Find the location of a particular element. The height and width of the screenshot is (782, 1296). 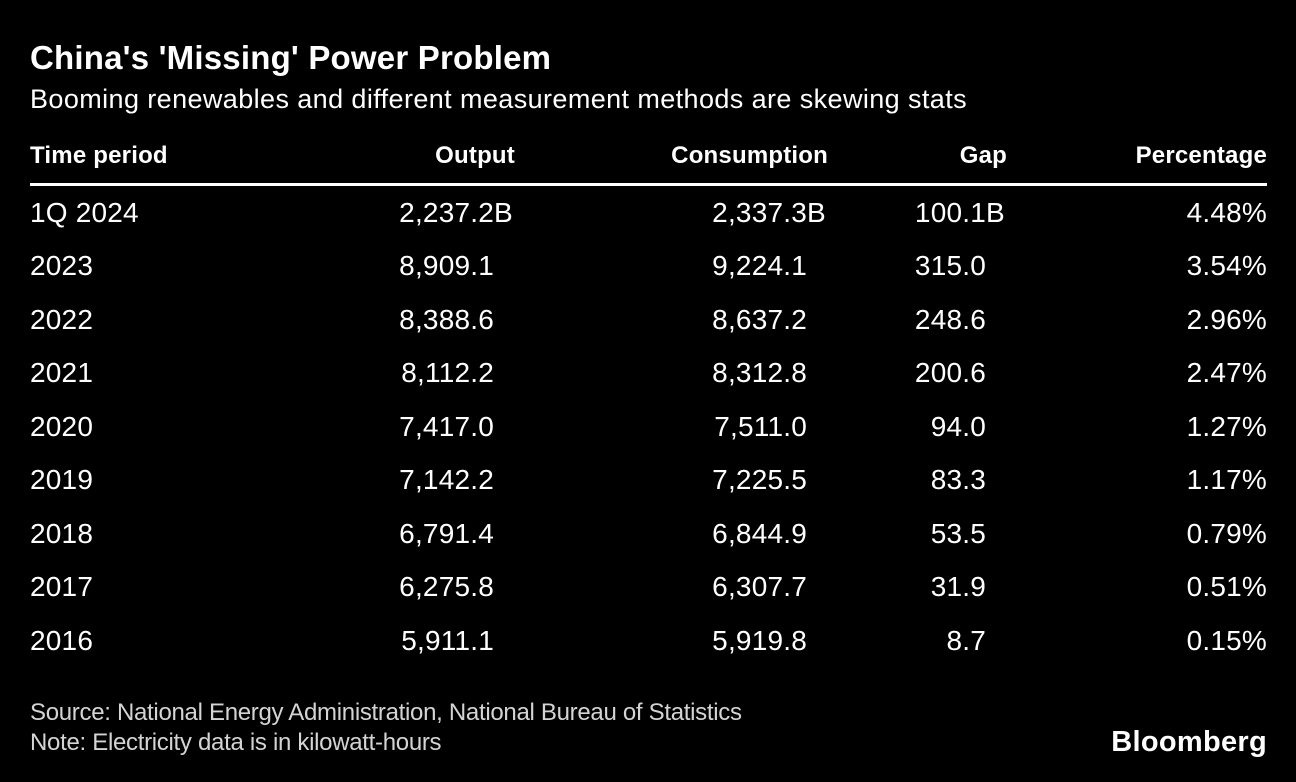

output-cell: 8,388.6 is located at coordinates (446, 319).